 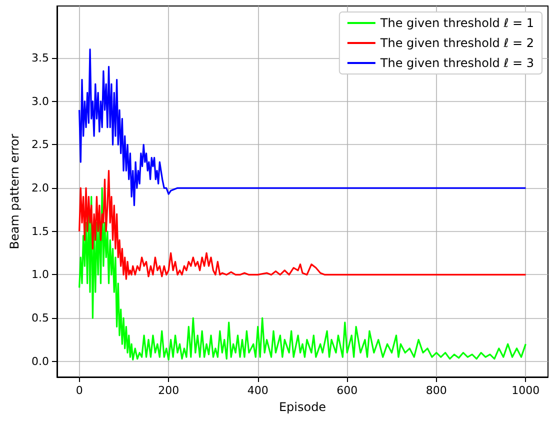 What do you see at coordinates (257, 390) in the screenshot?
I see `x-tick-label: 400` at bounding box center [257, 390].